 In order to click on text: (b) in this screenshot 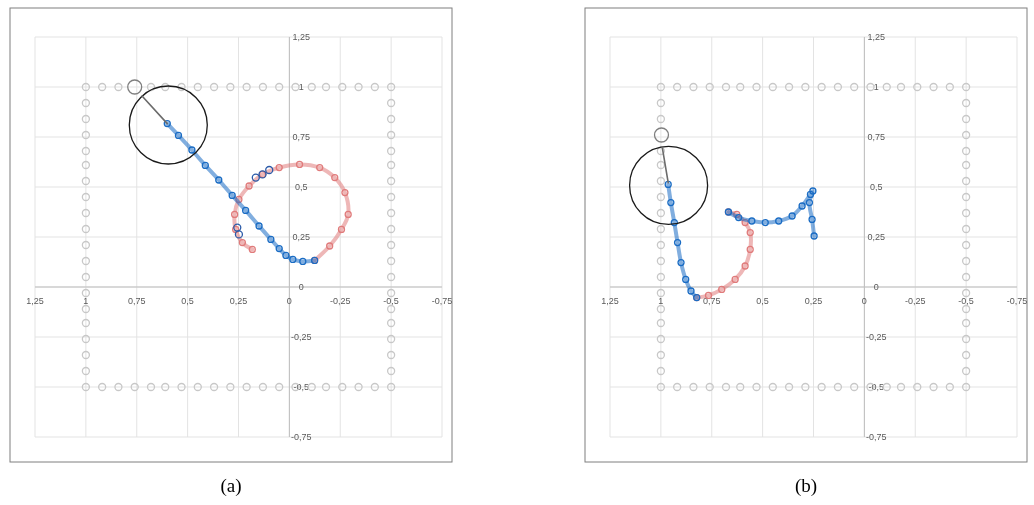, I will do `click(806, 486)`.